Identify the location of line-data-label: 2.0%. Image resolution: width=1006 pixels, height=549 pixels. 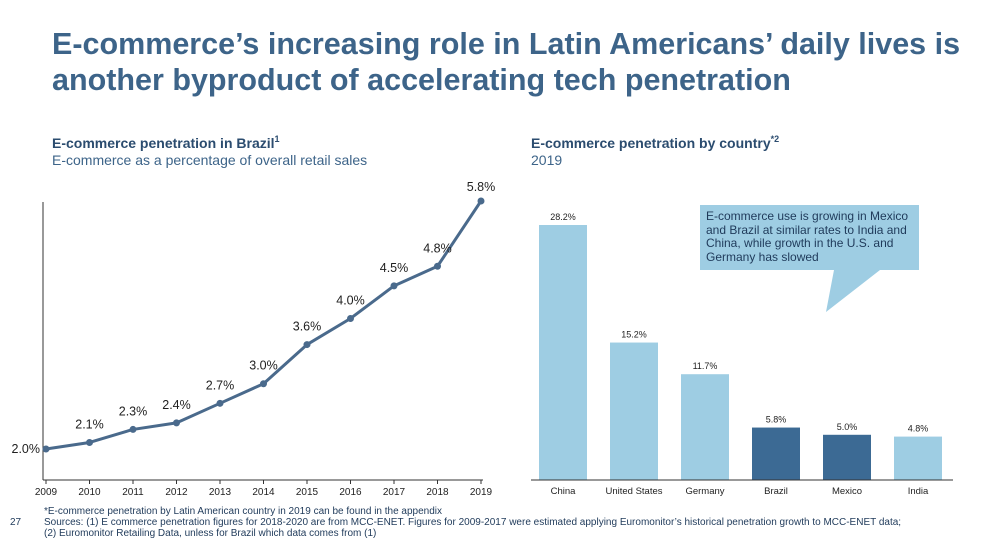
(26, 449).